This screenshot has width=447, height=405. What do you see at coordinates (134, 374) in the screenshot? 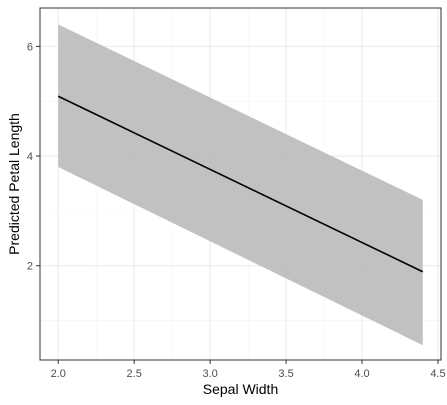
I see `x-tick-label: 2.5` at bounding box center [134, 374].